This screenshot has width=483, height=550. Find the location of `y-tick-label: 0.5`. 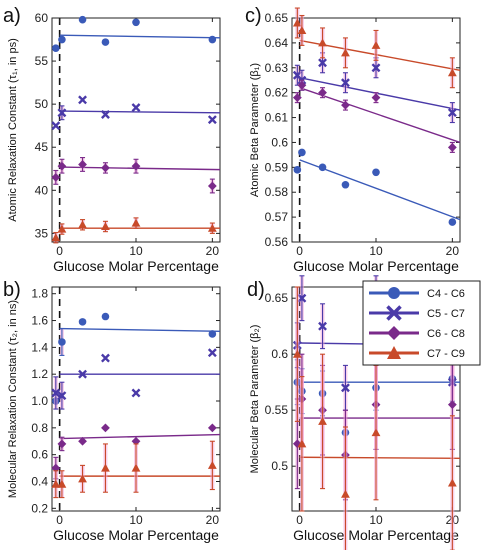

y-tick-label: 0.5 is located at coordinates (279, 466).